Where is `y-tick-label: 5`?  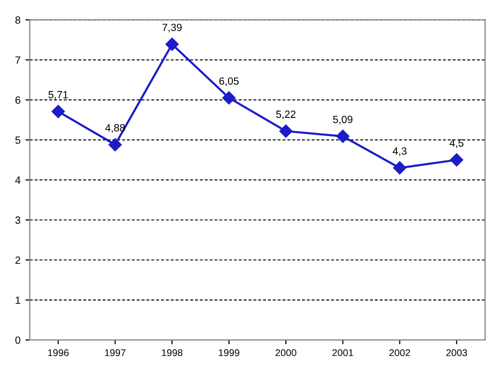
y-tick-label: 5 is located at coordinates (17, 140).